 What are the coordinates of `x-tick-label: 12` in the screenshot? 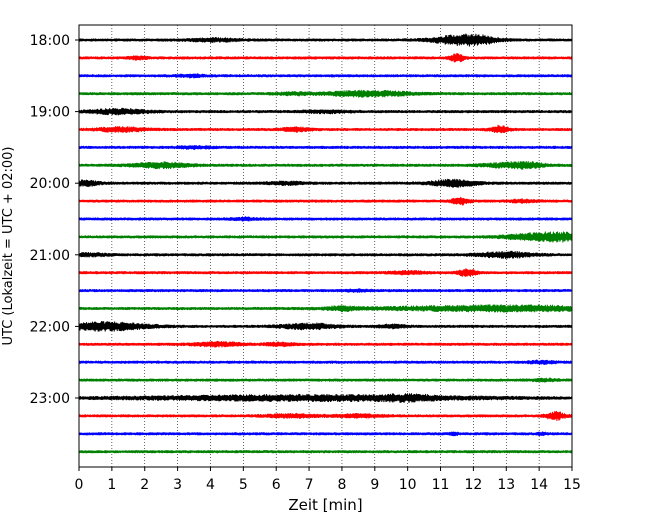 It's located at (473, 485).